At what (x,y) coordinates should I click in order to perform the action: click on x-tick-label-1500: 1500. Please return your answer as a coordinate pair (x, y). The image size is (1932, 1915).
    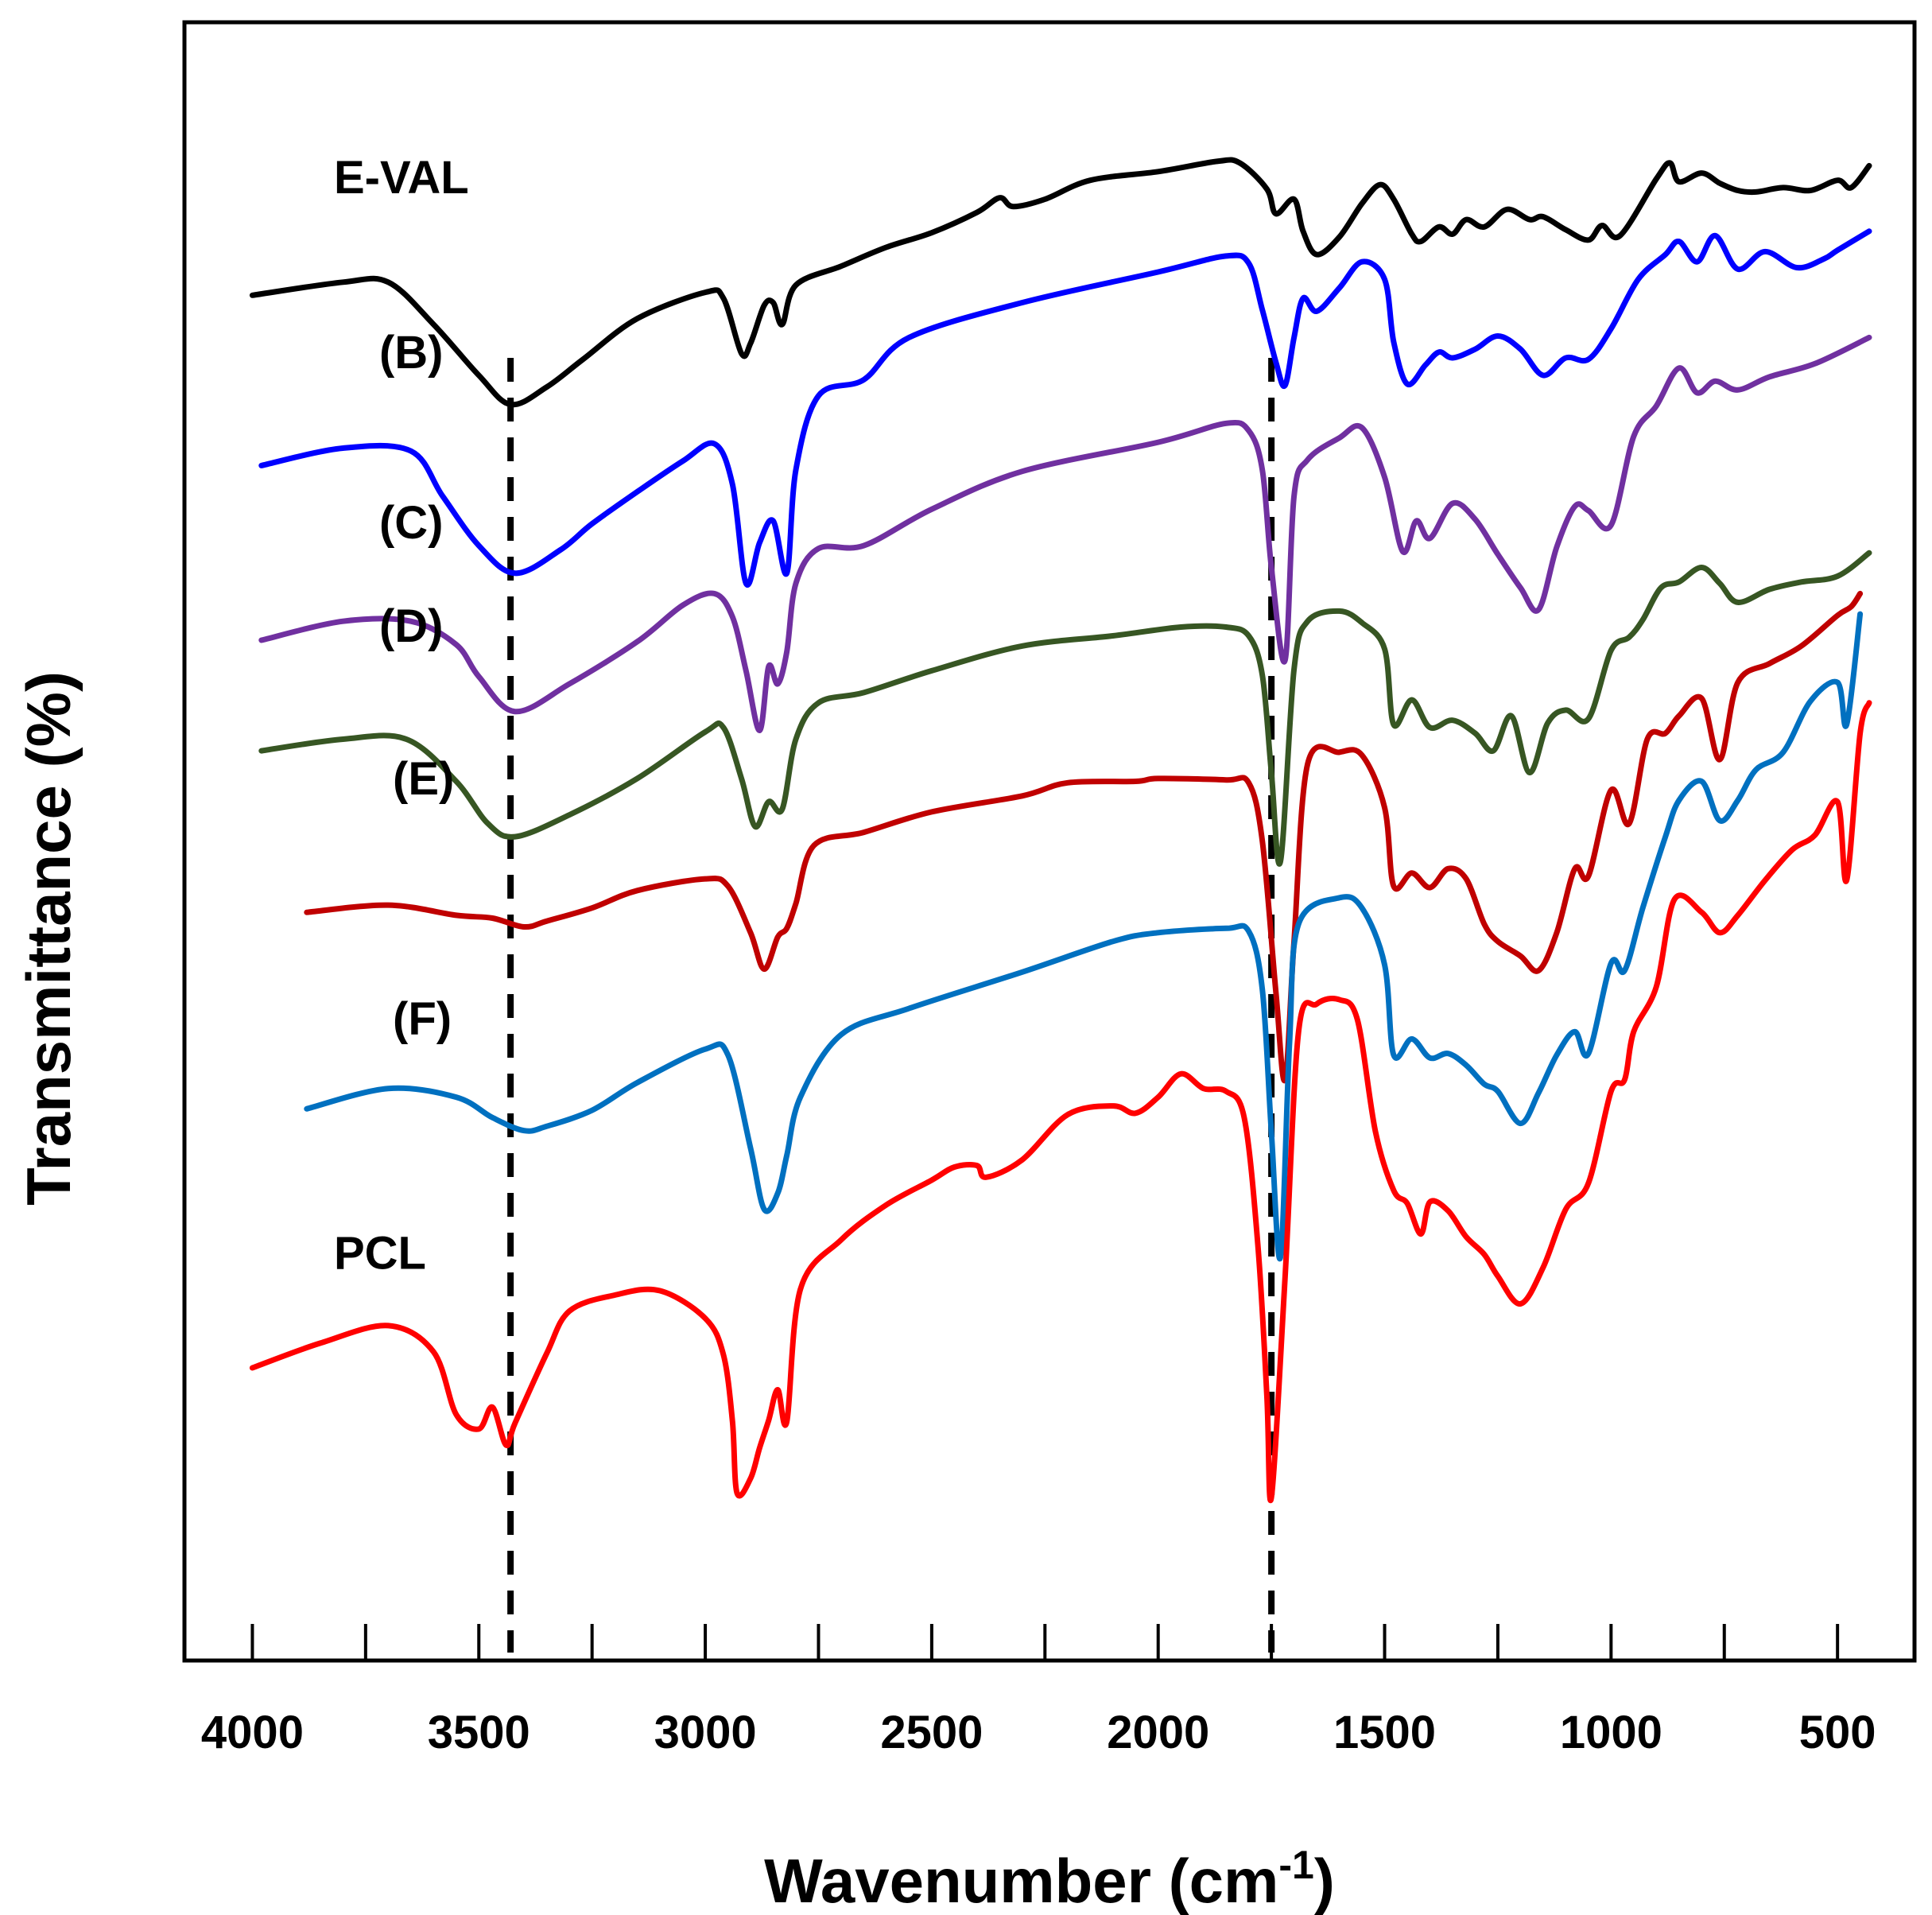
    Looking at the image, I should click on (1384, 1733).